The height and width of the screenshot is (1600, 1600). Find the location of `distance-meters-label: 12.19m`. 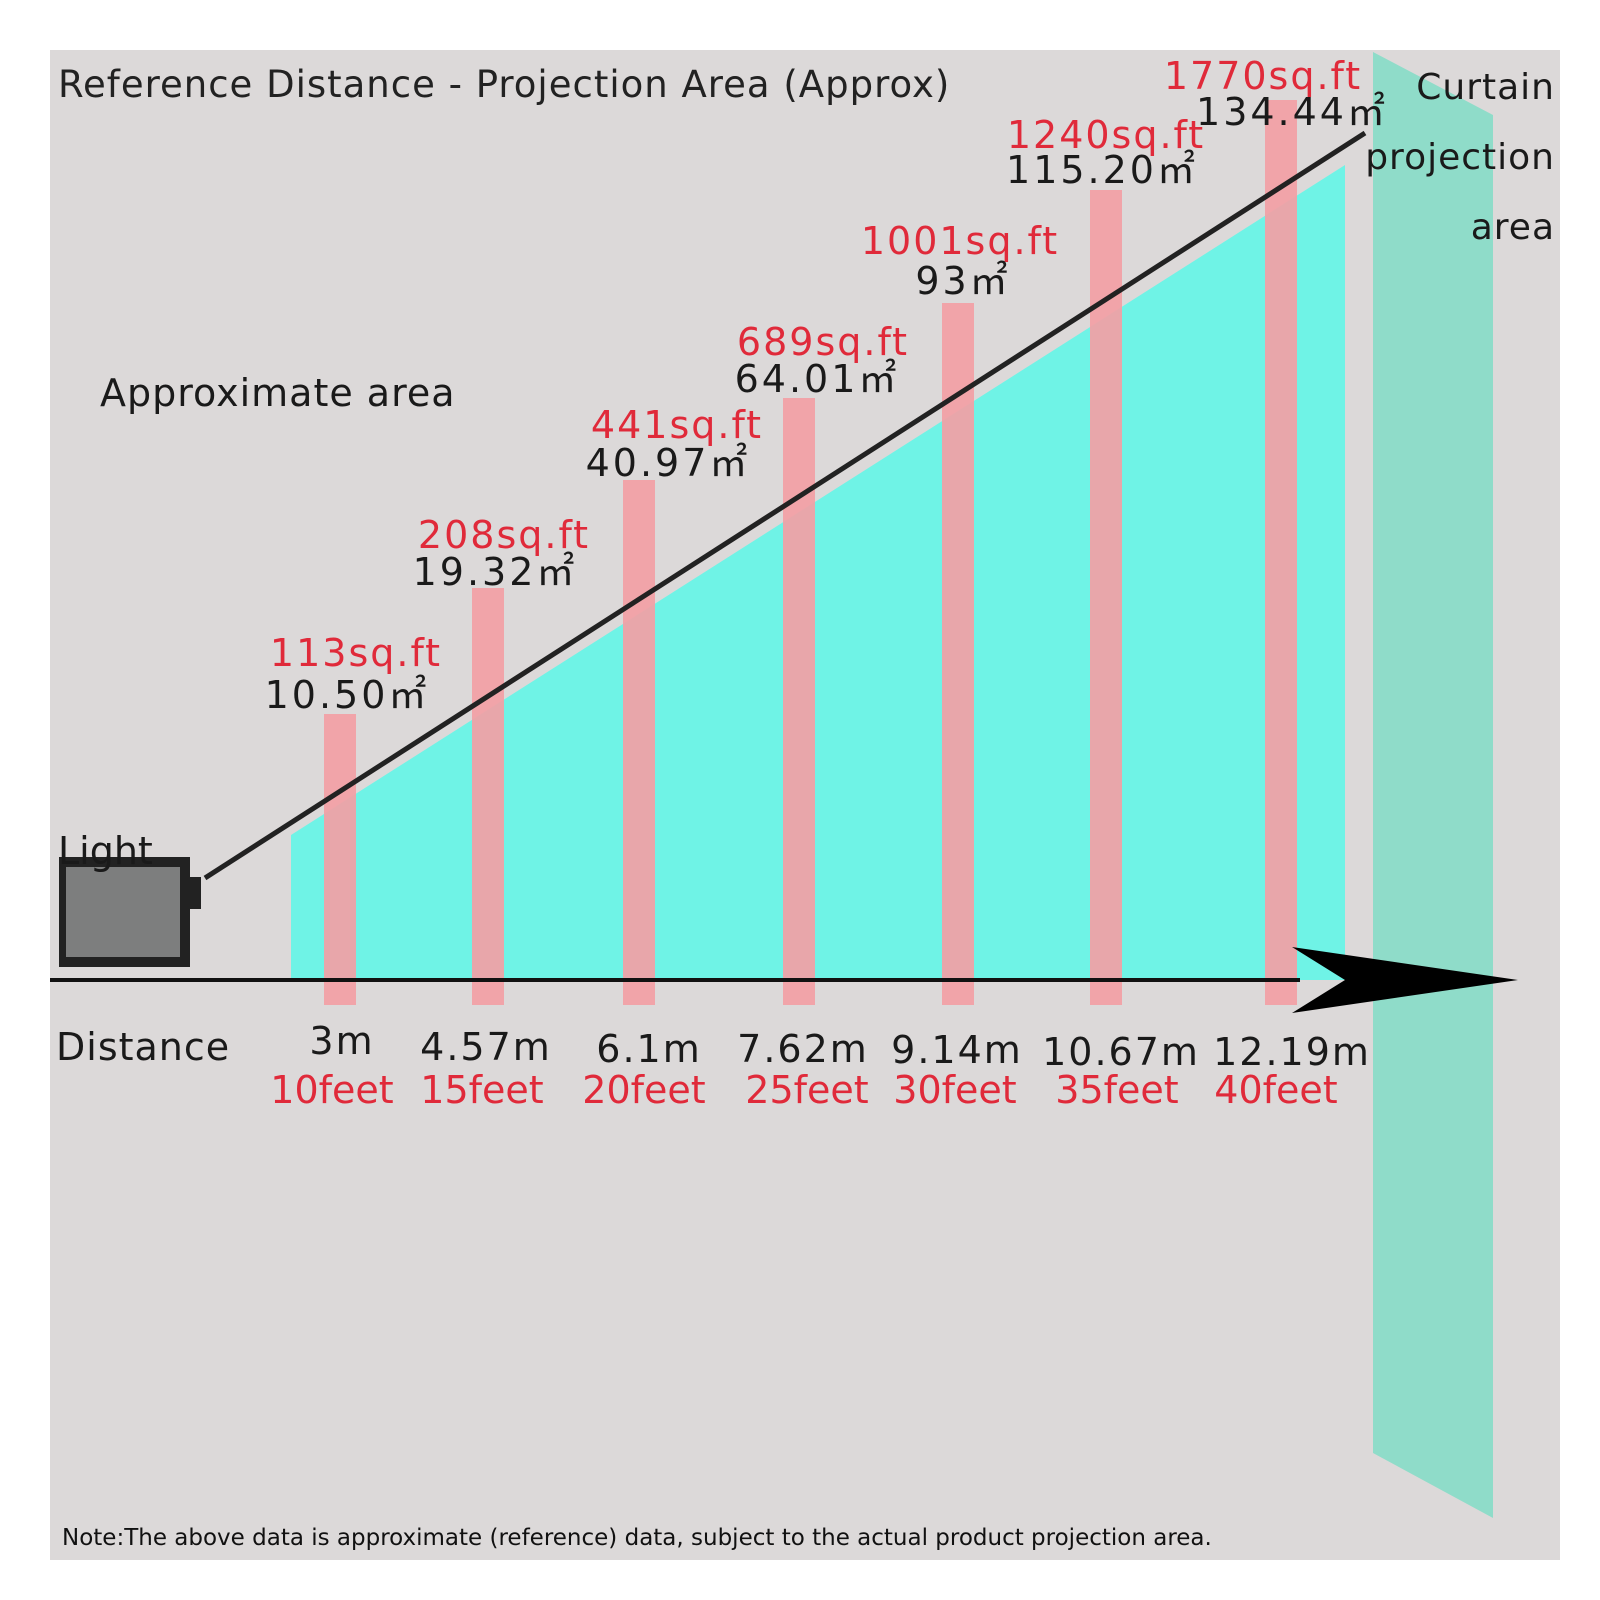

distance-meters-label: 12.19m is located at coordinates (1292, 1052).